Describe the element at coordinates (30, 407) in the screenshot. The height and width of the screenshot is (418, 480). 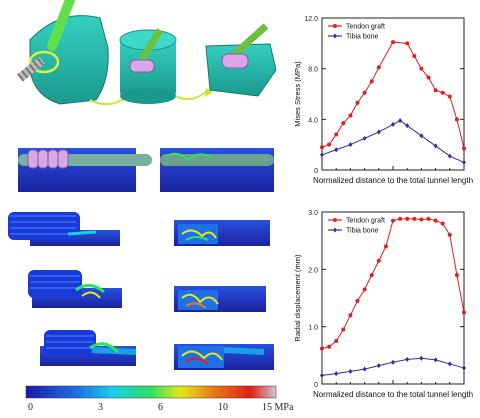
I see `colorbar-label-0: 0` at that location.